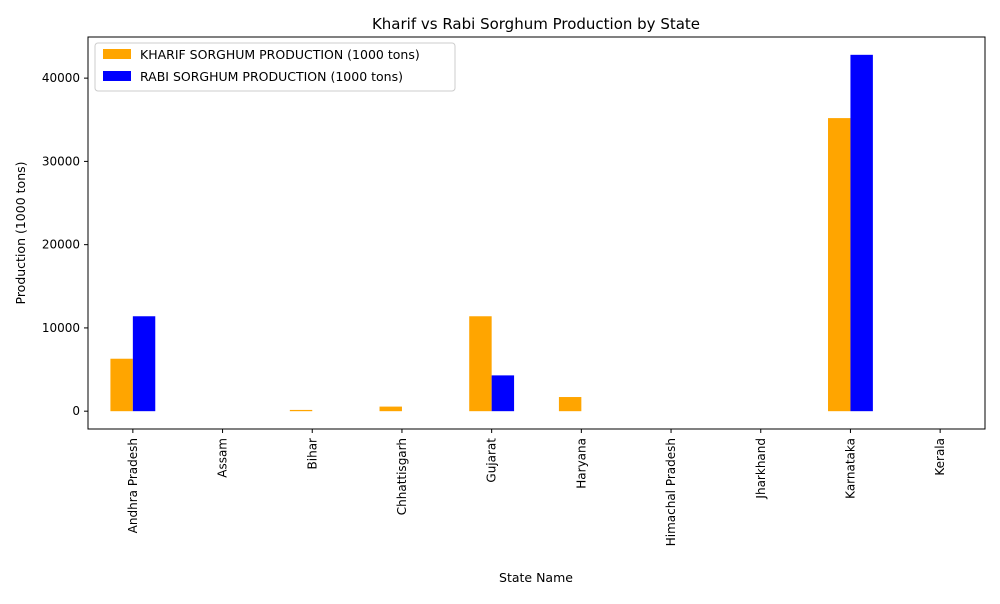 The width and height of the screenshot is (1000, 604). Describe the element at coordinates (312, 454) in the screenshot. I see `x-tick-label: Bihar` at that location.